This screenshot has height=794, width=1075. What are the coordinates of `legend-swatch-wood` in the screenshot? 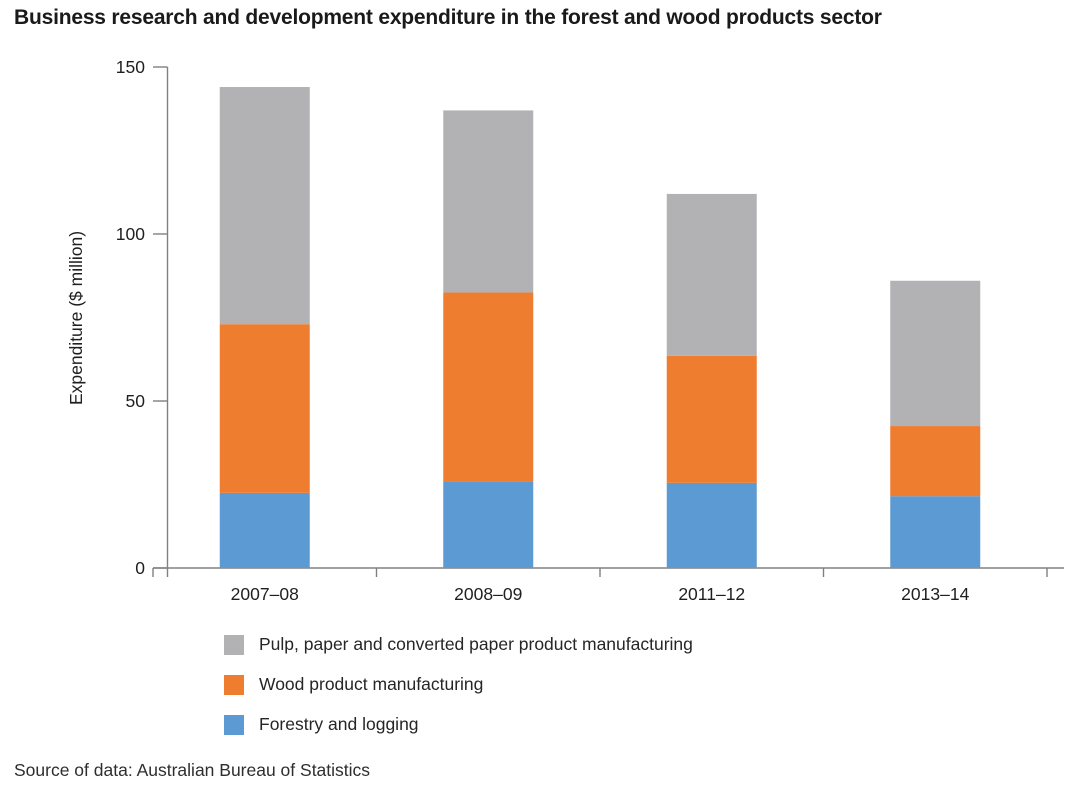 It's located at (234, 684).